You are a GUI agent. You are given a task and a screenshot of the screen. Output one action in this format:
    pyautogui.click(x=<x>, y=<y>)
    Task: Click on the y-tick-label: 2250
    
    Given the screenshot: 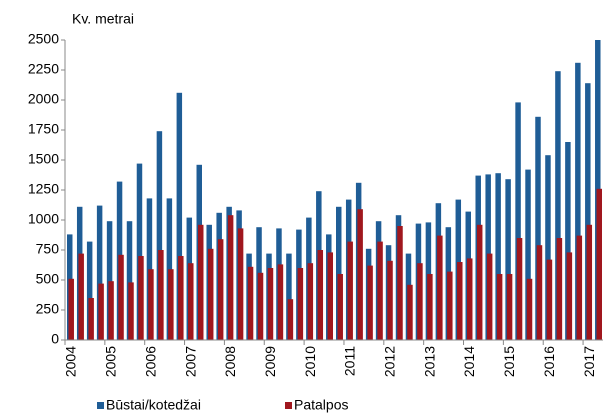 What is the action you would take?
    pyautogui.click(x=43, y=69)
    